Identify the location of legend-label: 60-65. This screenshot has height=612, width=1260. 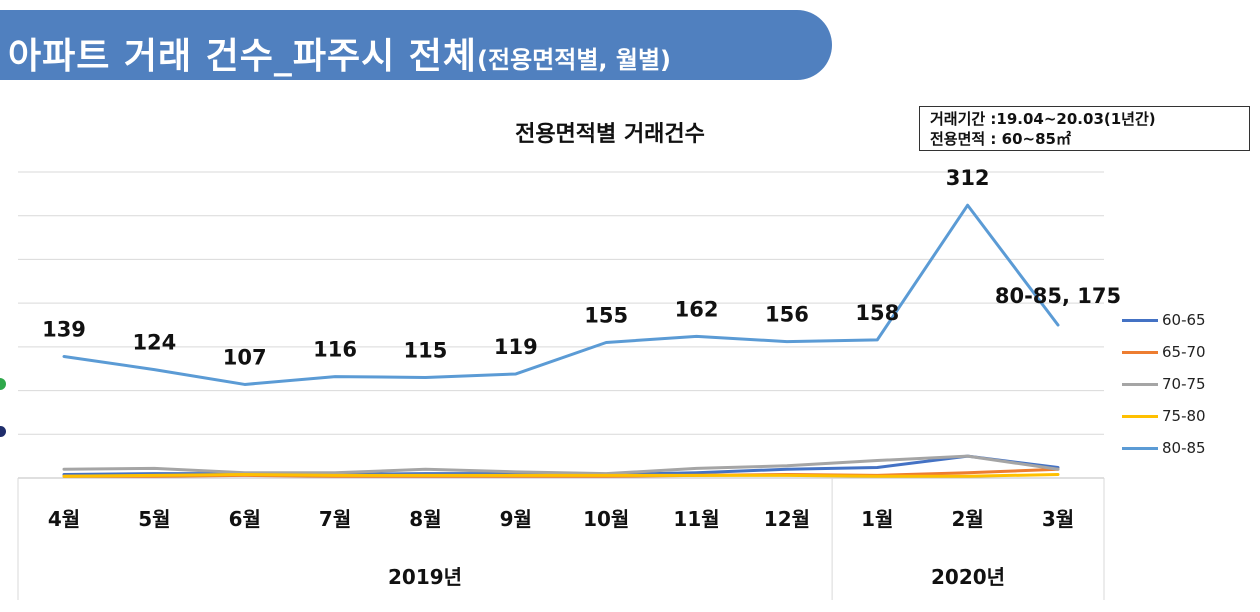
(1184, 320).